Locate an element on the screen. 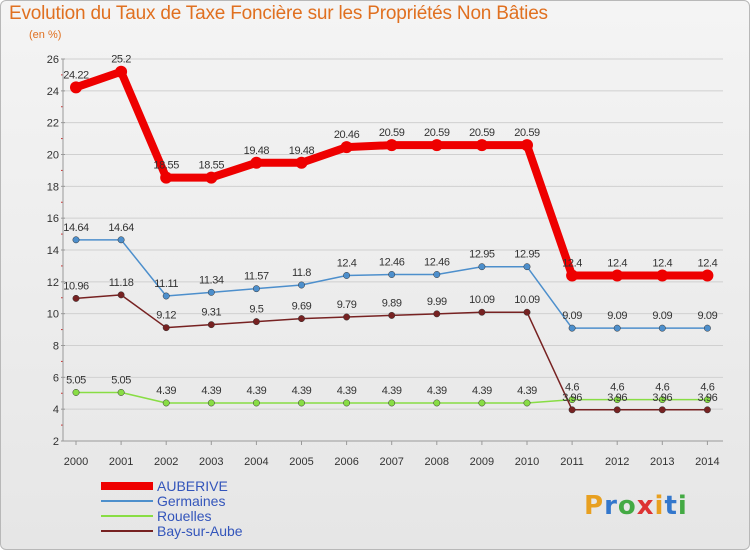  logo-letter: o is located at coordinates (627, 506).